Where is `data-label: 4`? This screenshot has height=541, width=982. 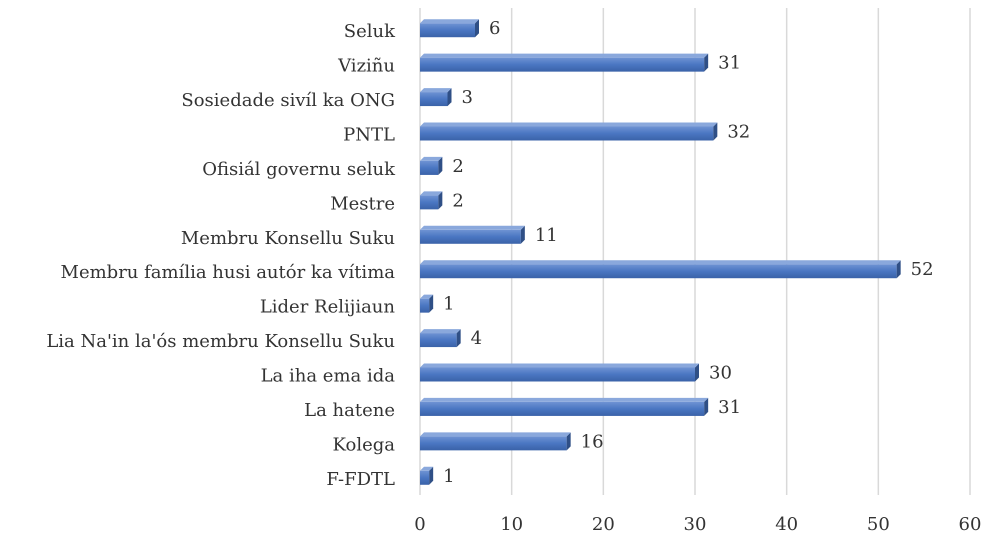
data-label: 4 is located at coordinates (476, 338).